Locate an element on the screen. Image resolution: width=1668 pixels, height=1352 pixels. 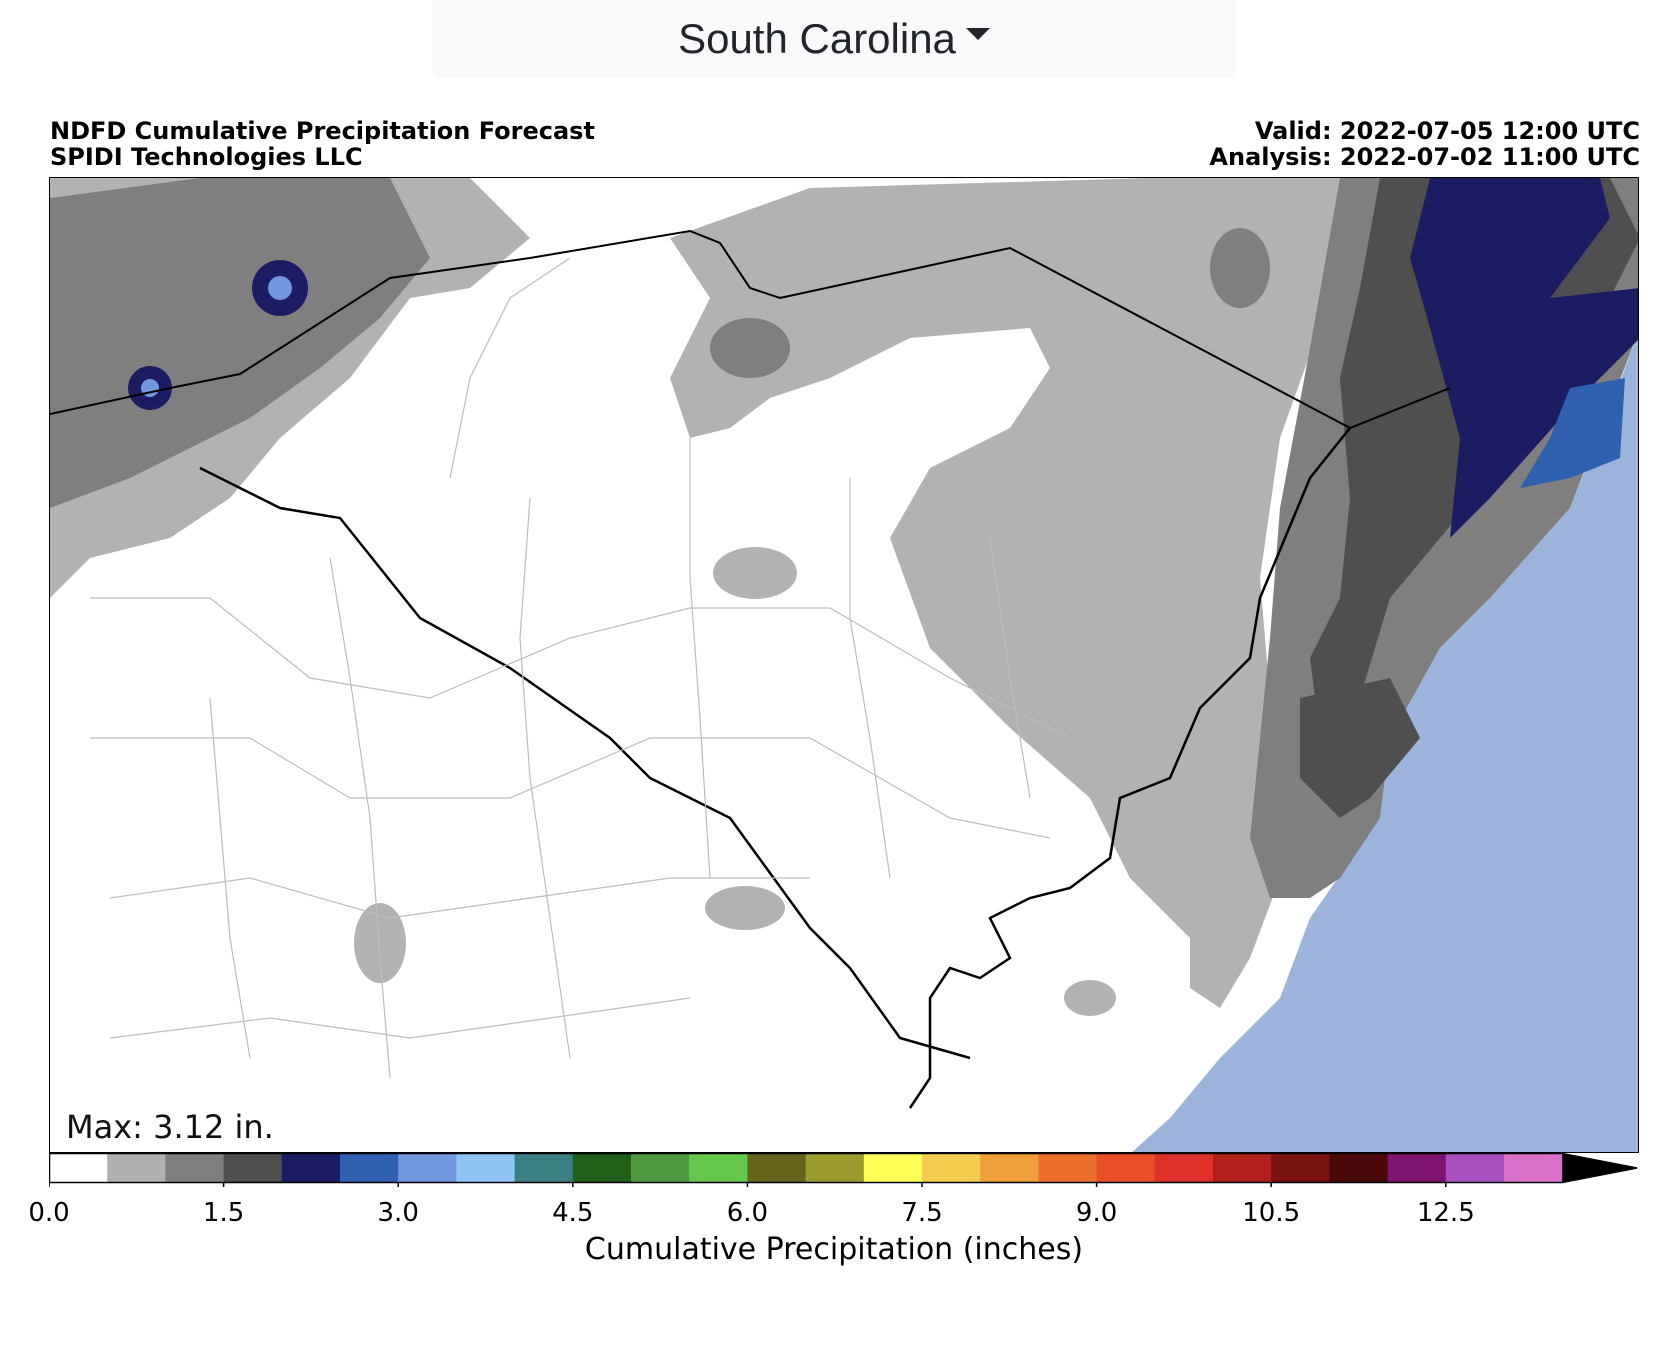
colorbar-tick-label: 12.5 is located at coordinates (1445, 1213).